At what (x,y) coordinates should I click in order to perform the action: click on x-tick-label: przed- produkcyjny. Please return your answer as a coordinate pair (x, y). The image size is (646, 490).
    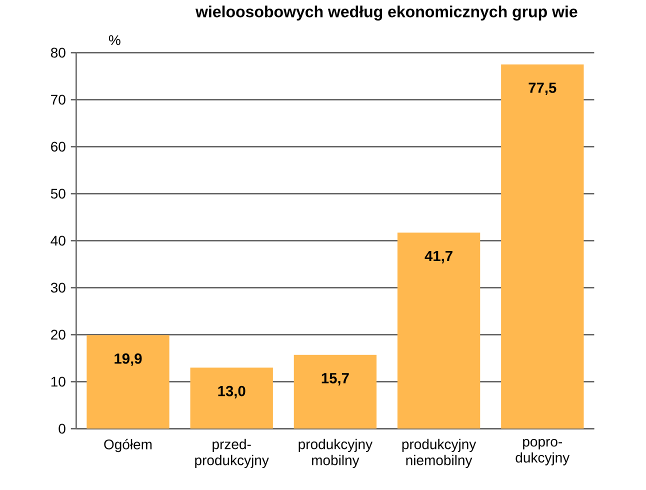
    Looking at the image, I should click on (232, 453).